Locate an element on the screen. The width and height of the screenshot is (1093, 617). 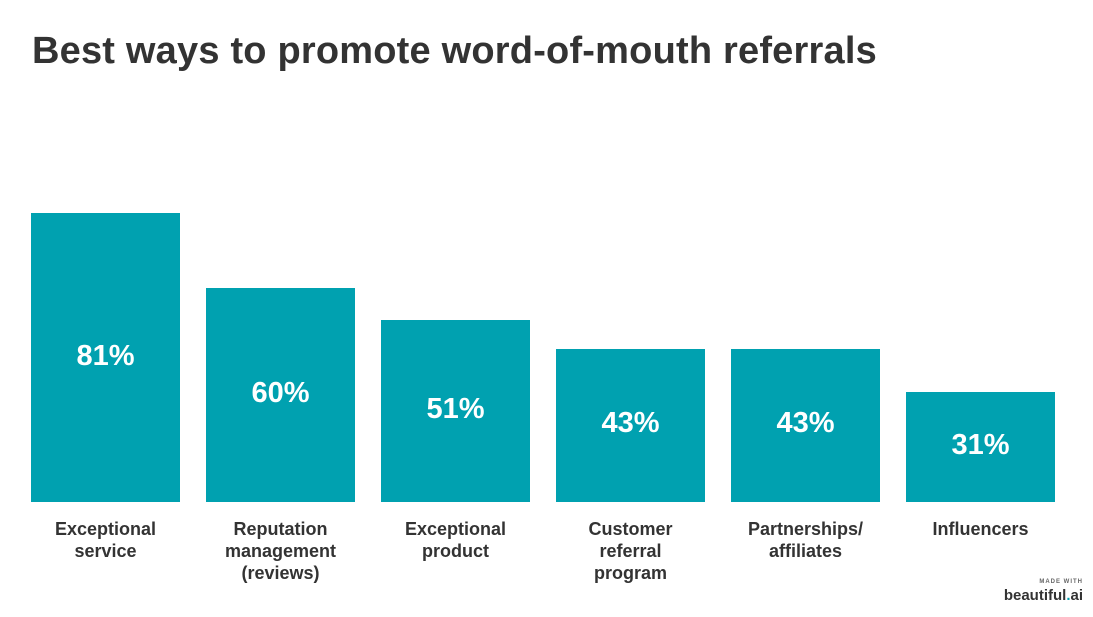
category-label: Partnerships/ affiliates is located at coordinates (805, 540).